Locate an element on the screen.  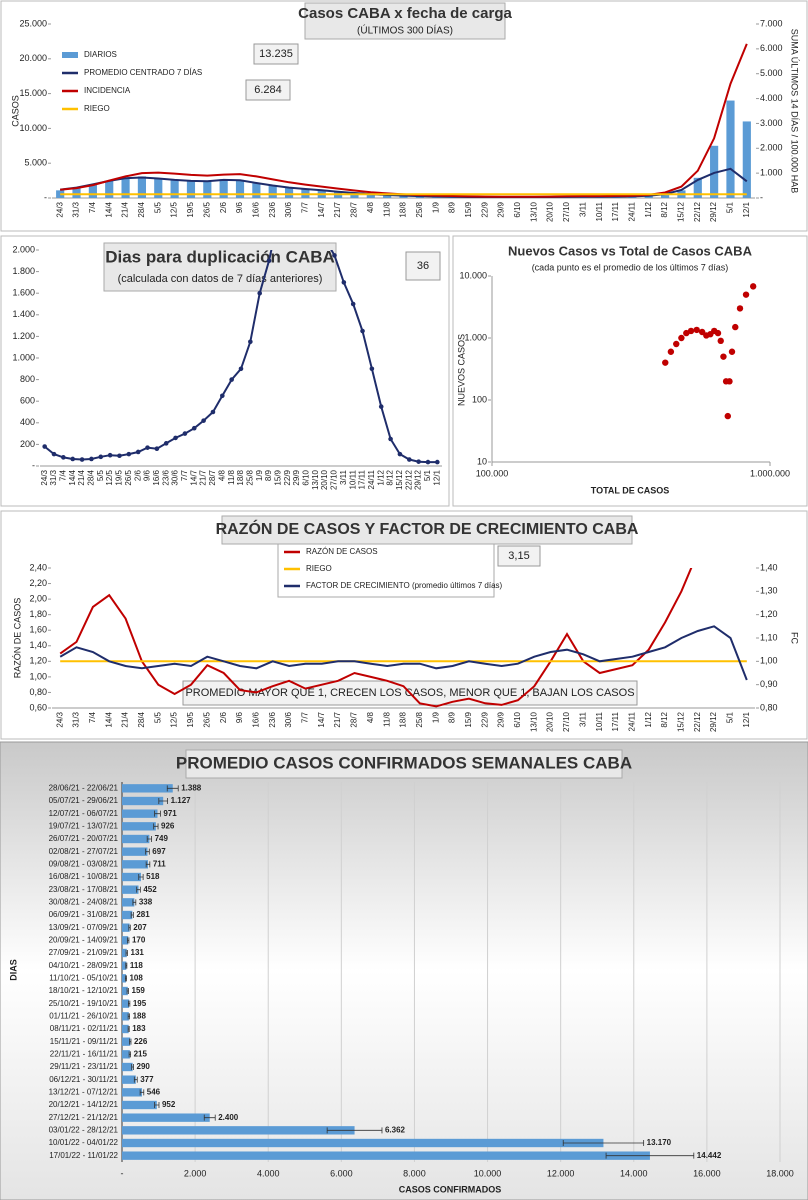
annotation: 6.284 is located at coordinates (268, 90).